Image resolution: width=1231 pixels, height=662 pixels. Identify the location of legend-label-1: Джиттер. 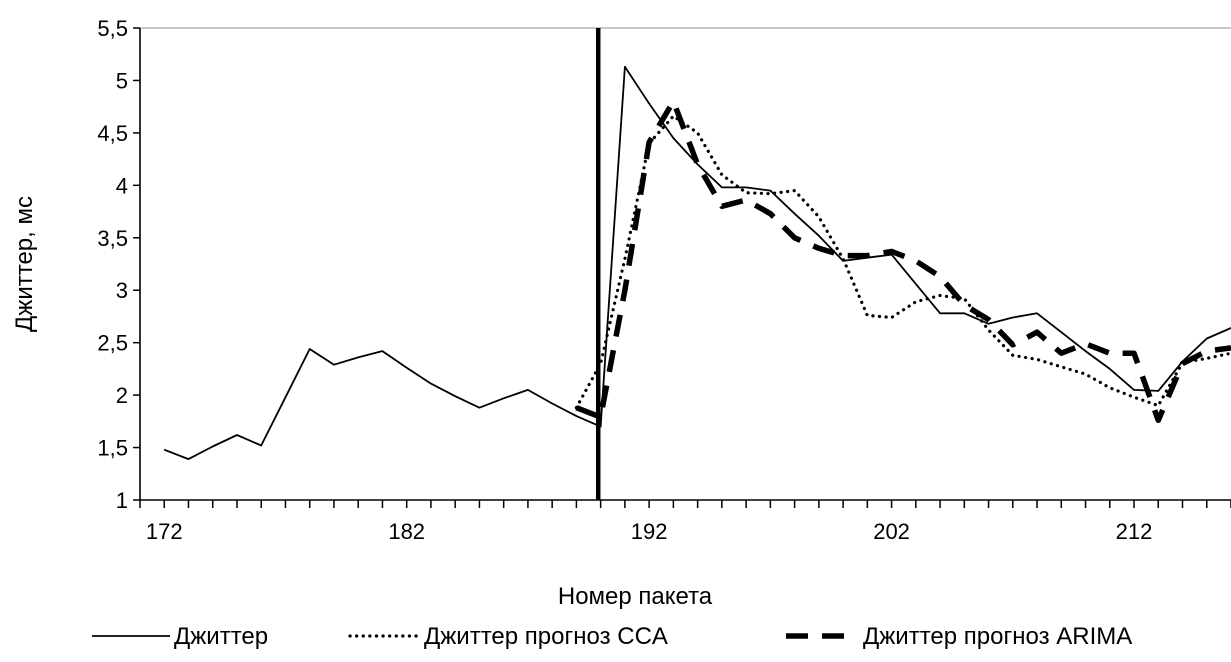
(221, 636).